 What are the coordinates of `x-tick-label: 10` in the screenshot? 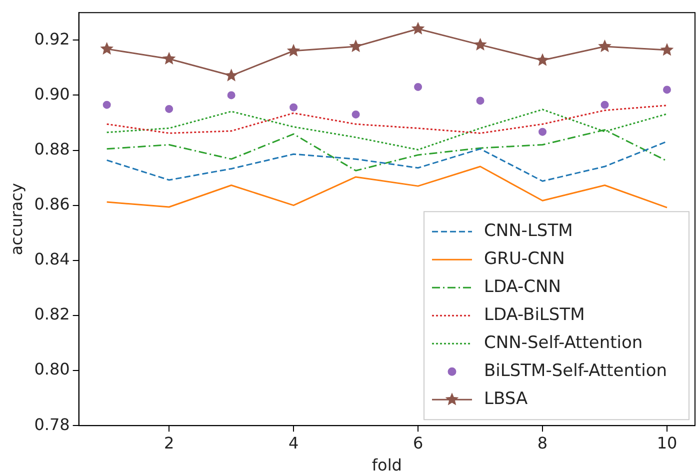 It's located at (667, 442).